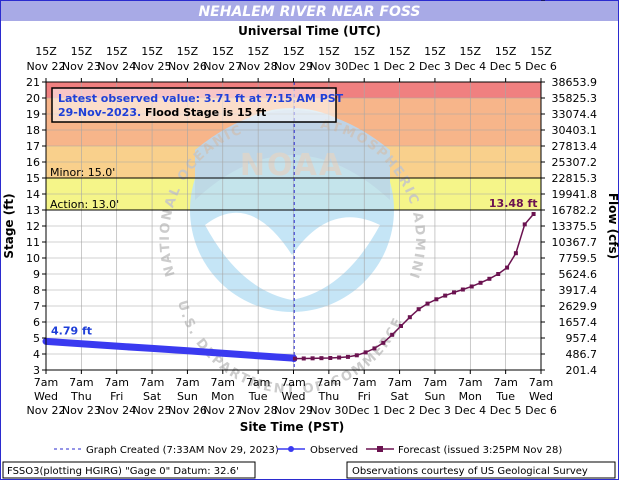 Image resolution: width=619 pixels, height=480 pixels. I want to click on stage-tick-label: 15, so click(33, 178).